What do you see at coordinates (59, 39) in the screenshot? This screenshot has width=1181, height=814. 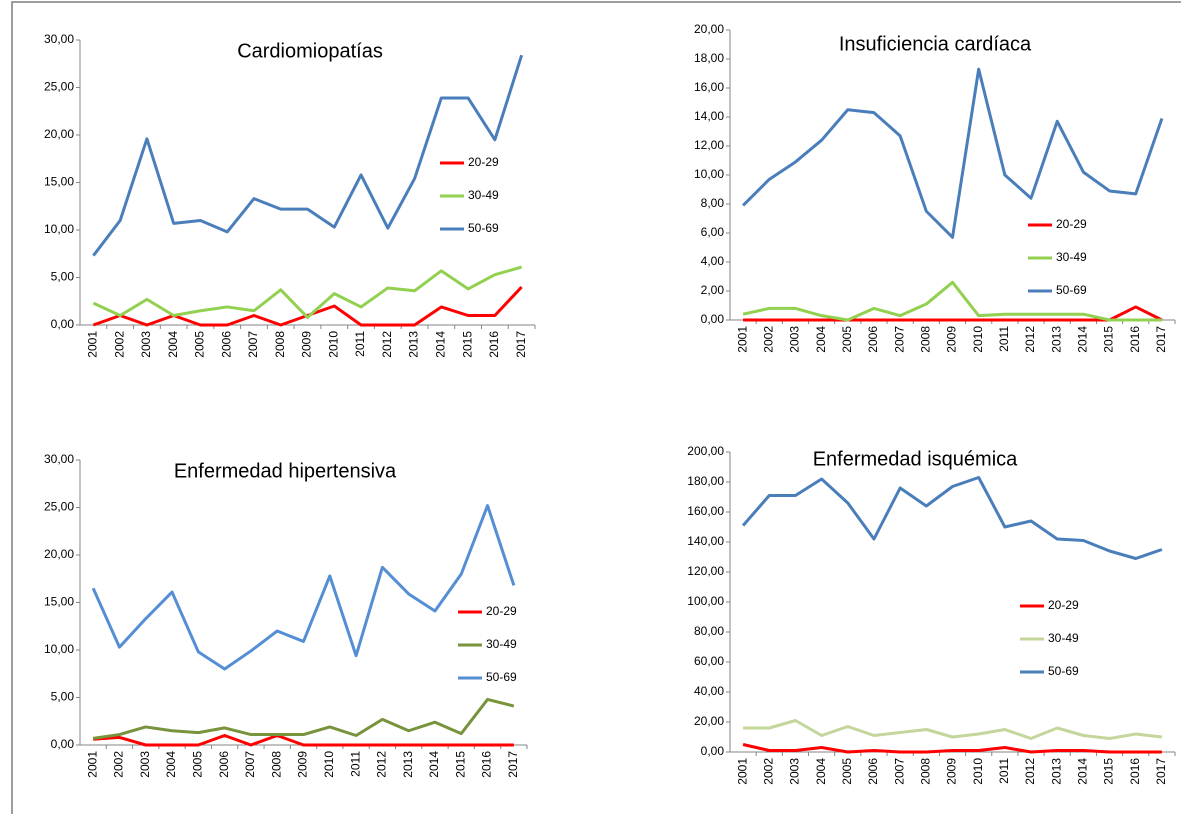 I see `y-tick-label: 30,00` at bounding box center [59, 39].